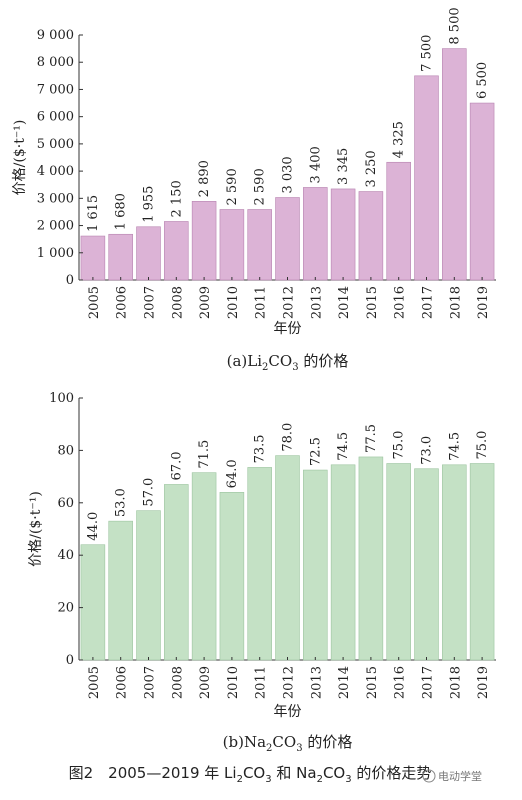 This screenshot has height=800, width=522. What do you see at coordinates (392, 773) in the screenshot?
I see `figure-caption-suffix: 的价格走势` at bounding box center [392, 773].